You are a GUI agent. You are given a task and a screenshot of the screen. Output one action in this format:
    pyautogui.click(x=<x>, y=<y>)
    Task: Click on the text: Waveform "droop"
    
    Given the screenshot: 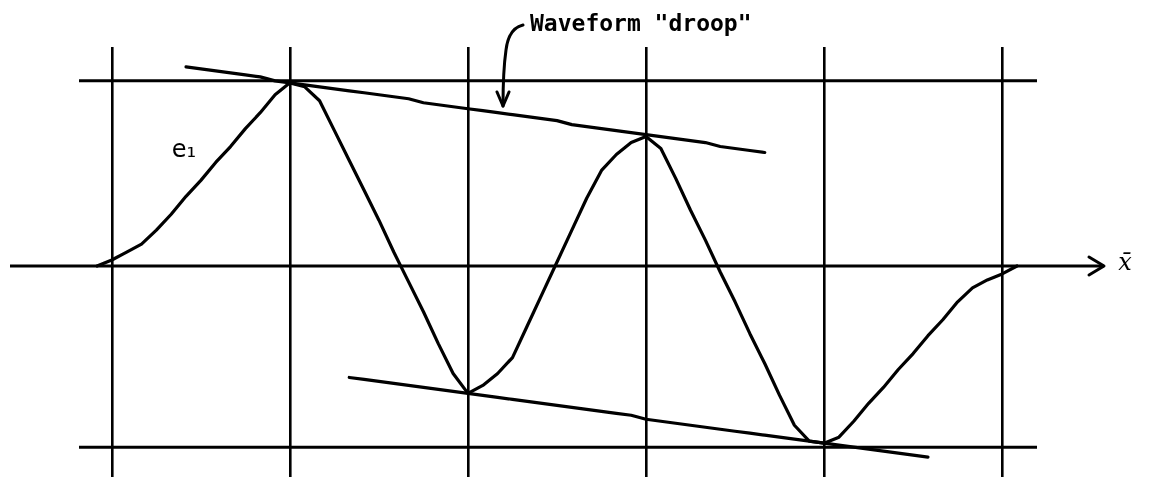 What is the action you would take?
    pyautogui.click(x=641, y=22)
    